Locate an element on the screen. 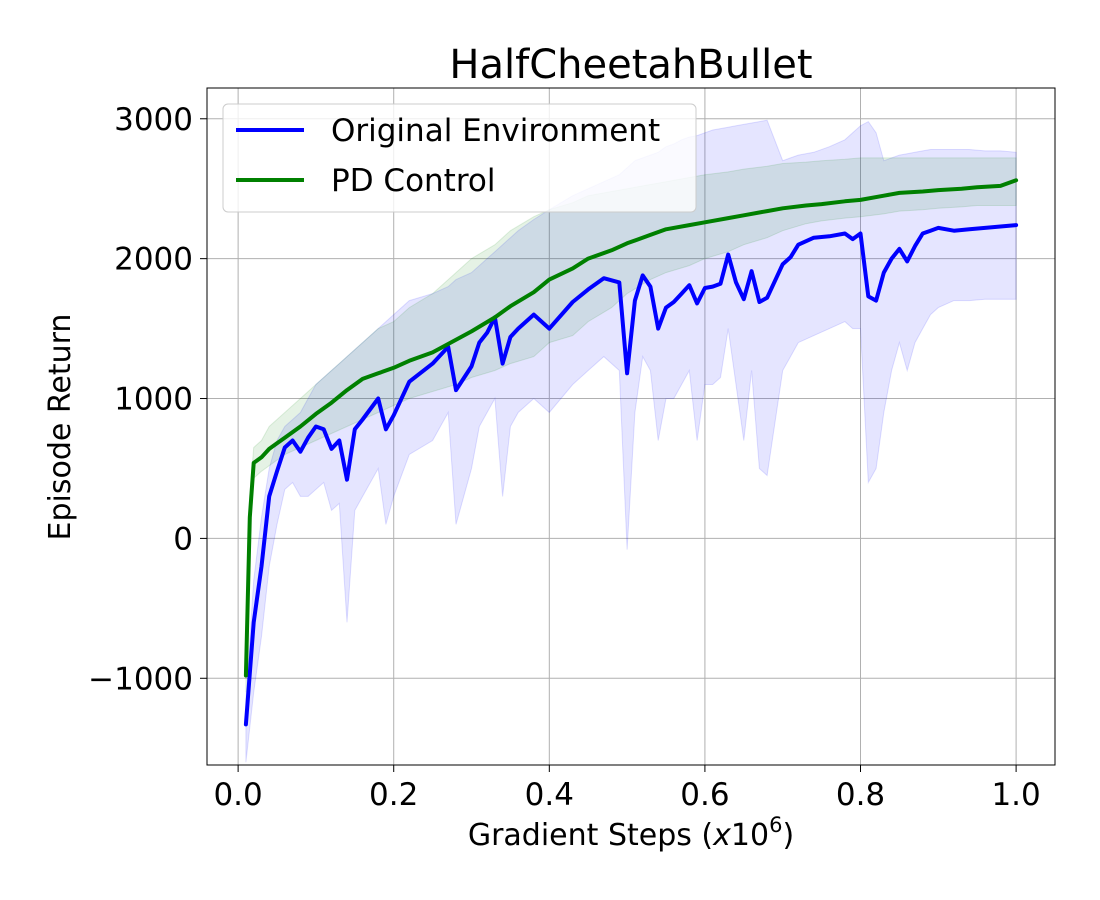 This screenshot has height=900, width=1100. y-tick-label: 0 is located at coordinates (183, 539).